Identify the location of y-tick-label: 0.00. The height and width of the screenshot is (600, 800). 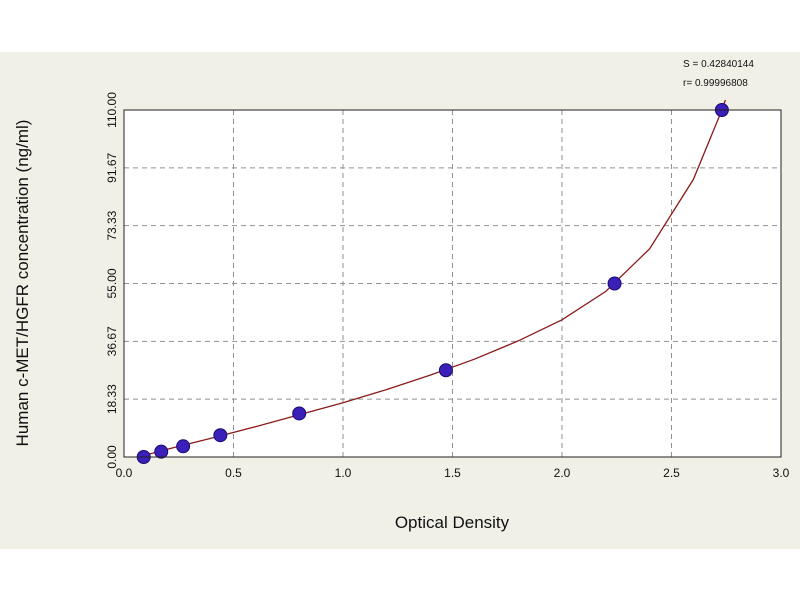
(112, 457).